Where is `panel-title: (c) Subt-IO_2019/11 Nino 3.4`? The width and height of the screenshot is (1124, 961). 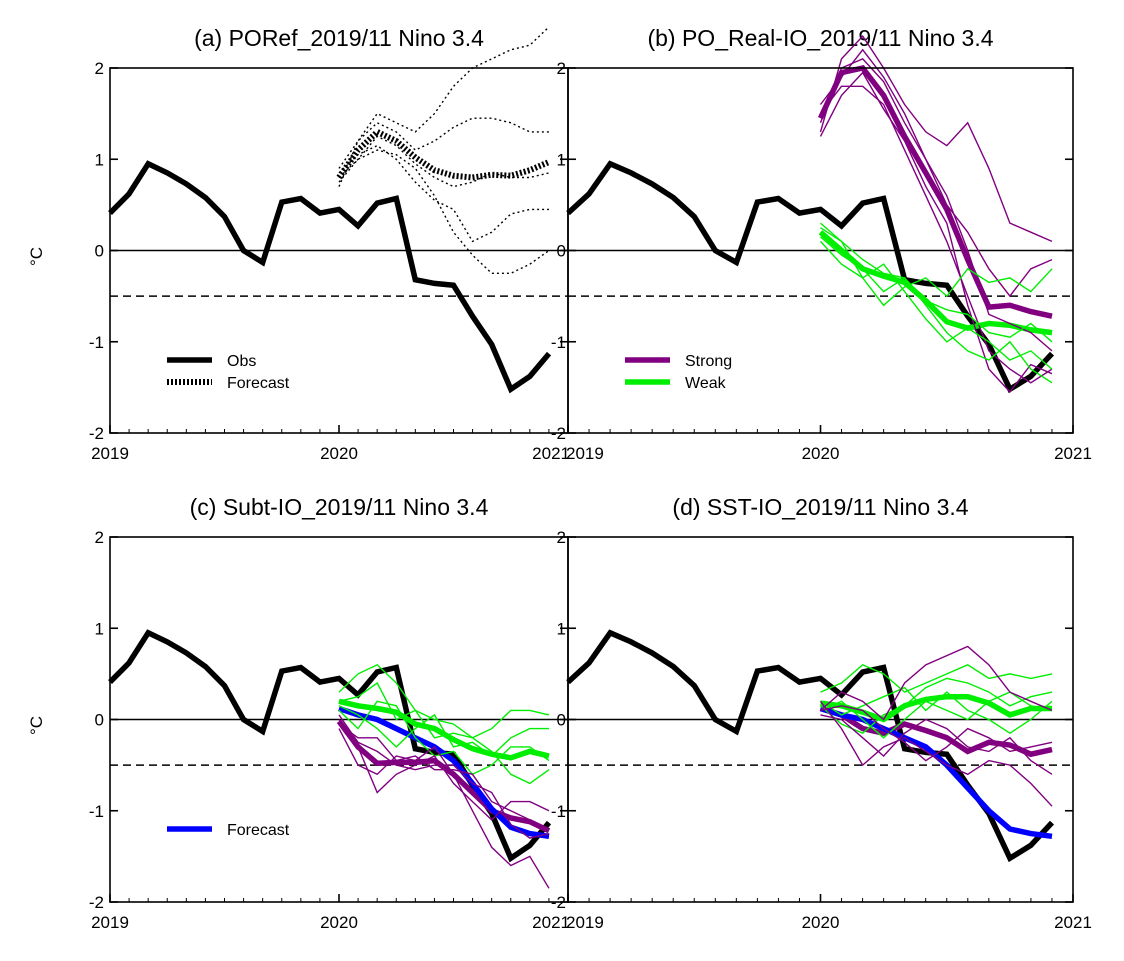 panel-title: (c) Subt-IO_2019/11 Nino 3.4 is located at coordinates (339, 507).